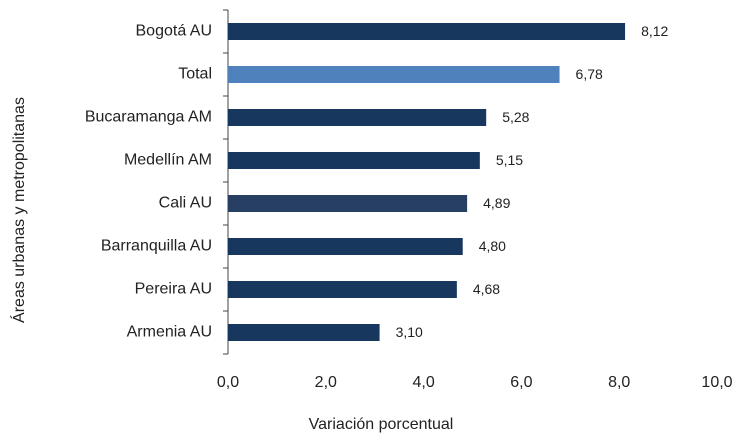 This screenshot has width=735, height=436. Describe the element at coordinates (148, 117) in the screenshot. I see `y-tick-label: Bucaramanga AM` at that location.